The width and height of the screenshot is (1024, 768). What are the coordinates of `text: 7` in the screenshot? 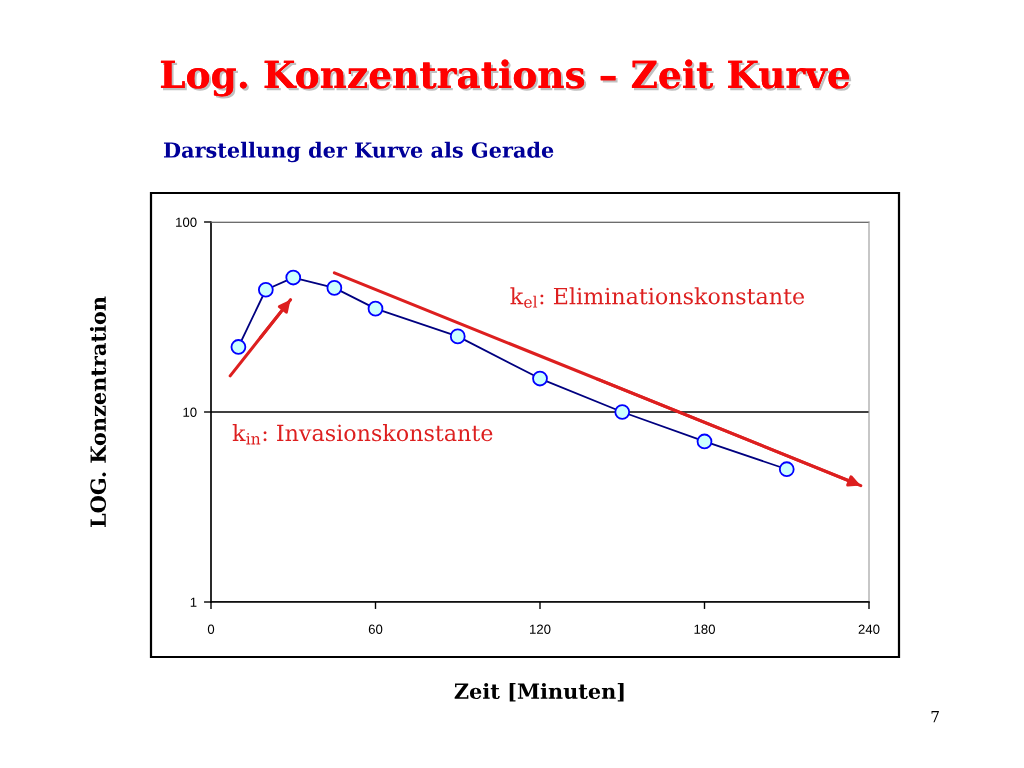 It's located at (935, 717).